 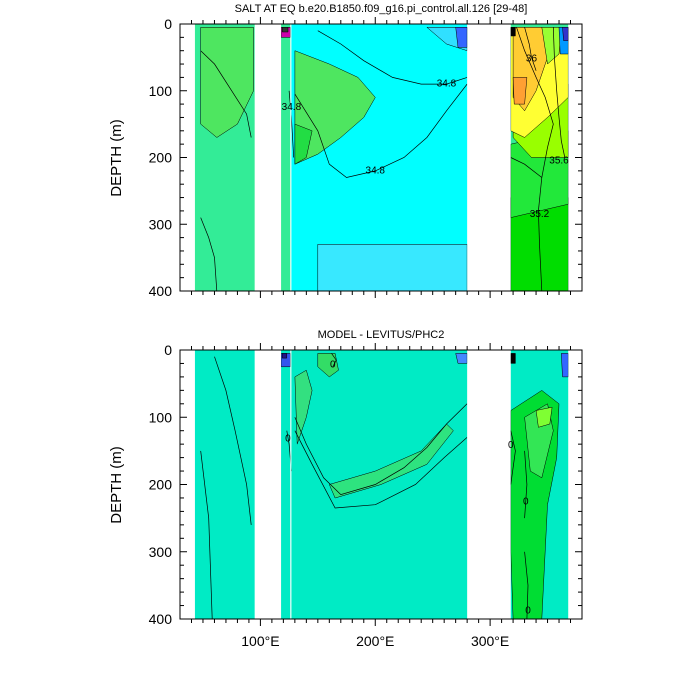 What do you see at coordinates (559, 160) in the screenshot?
I see `contour-label: 35.6` at bounding box center [559, 160].